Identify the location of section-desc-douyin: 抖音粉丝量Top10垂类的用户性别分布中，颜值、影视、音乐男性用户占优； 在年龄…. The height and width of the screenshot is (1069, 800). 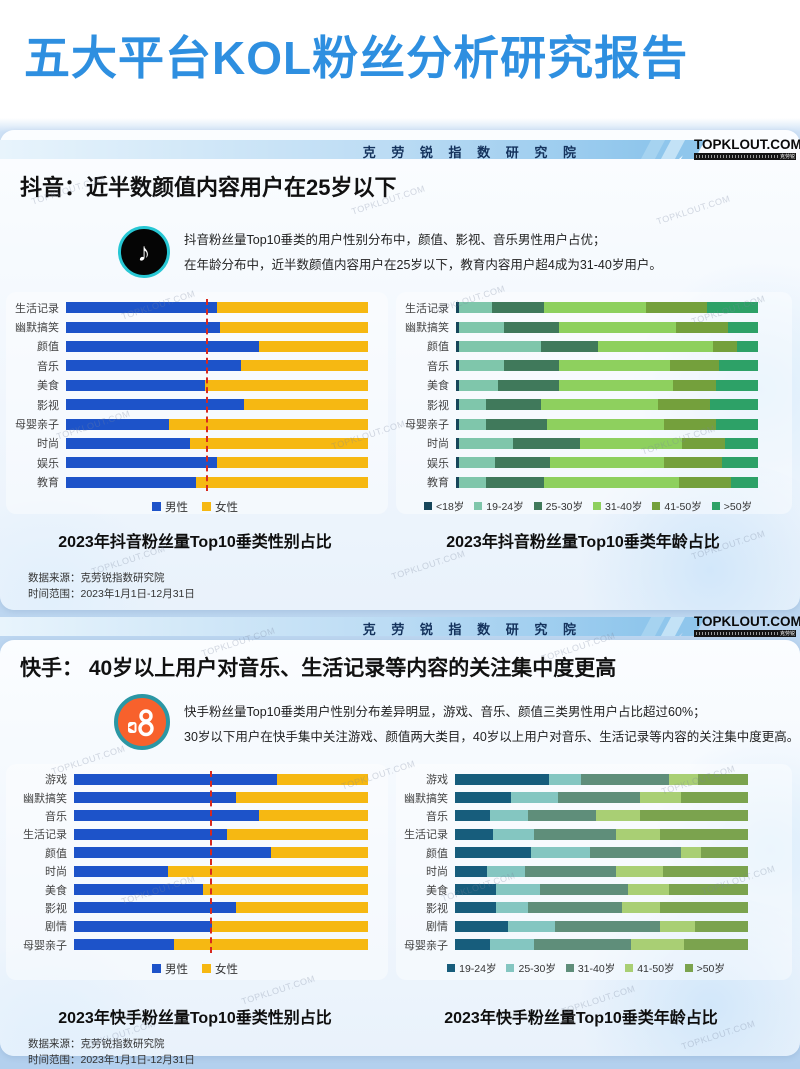
(423, 253).